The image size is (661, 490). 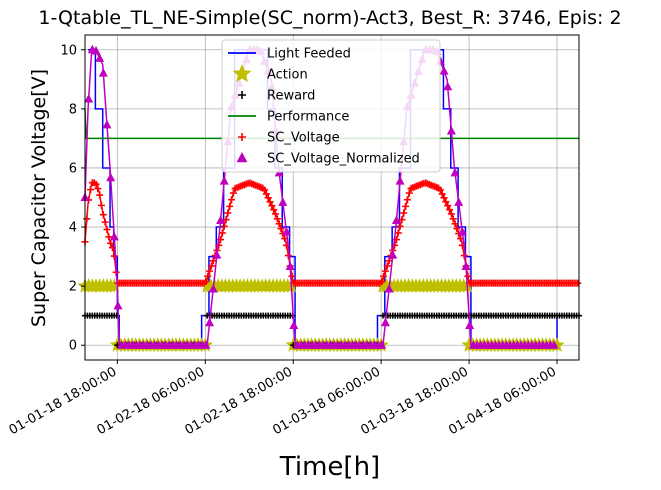 What do you see at coordinates (291, 96) in the screenshot?
I see `legend-entry-label: Reward` at bounding box center [291, 96].